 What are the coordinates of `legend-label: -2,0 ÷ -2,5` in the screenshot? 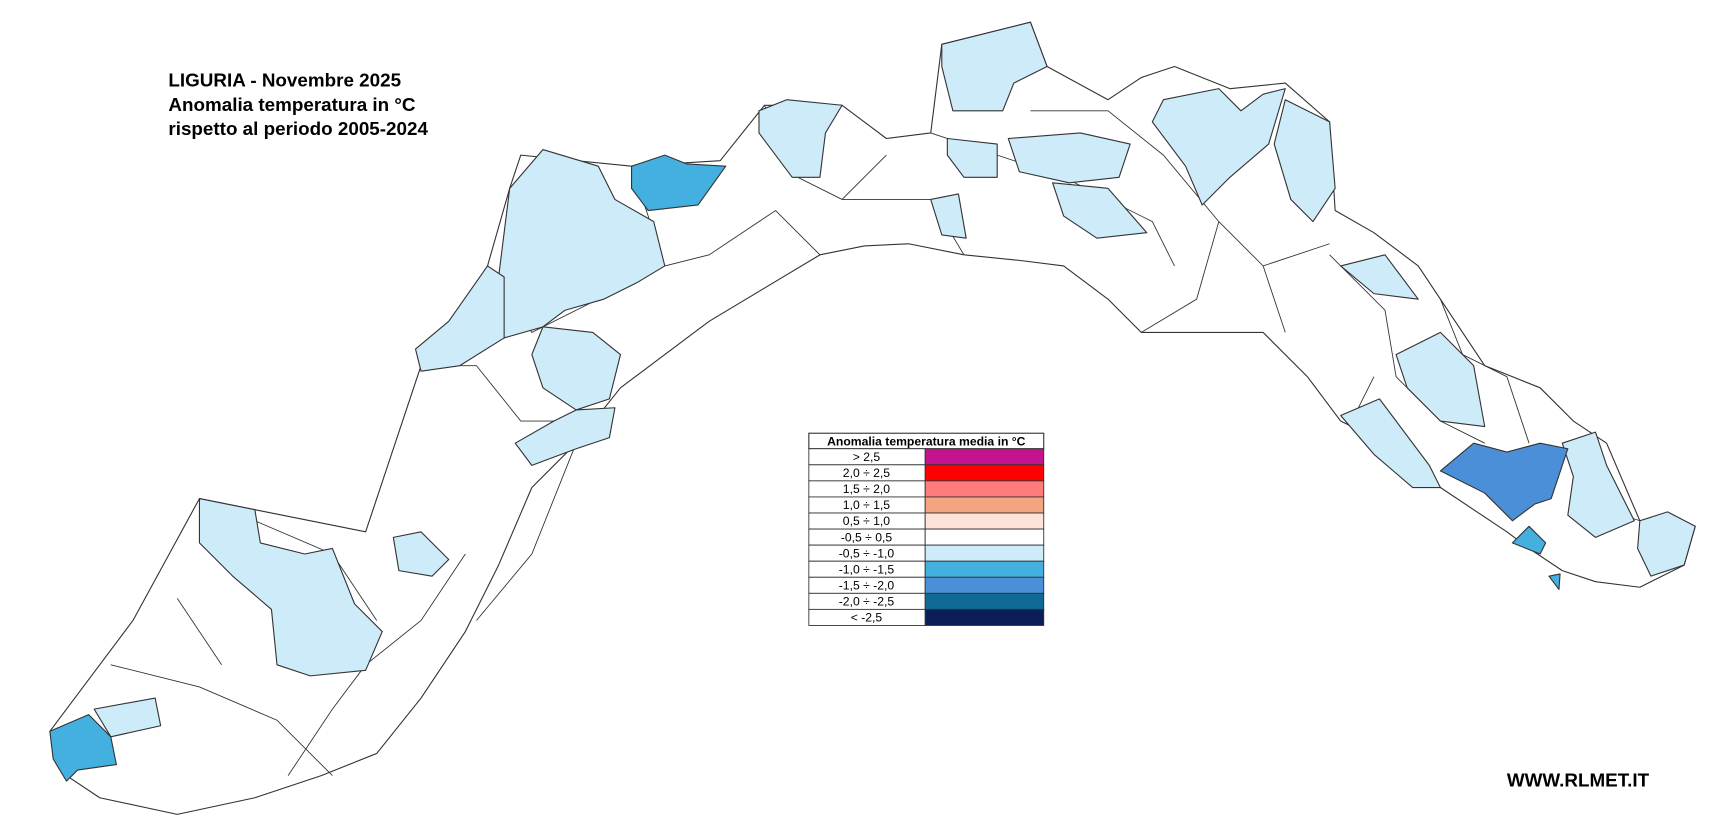 It's located at (867, 602).